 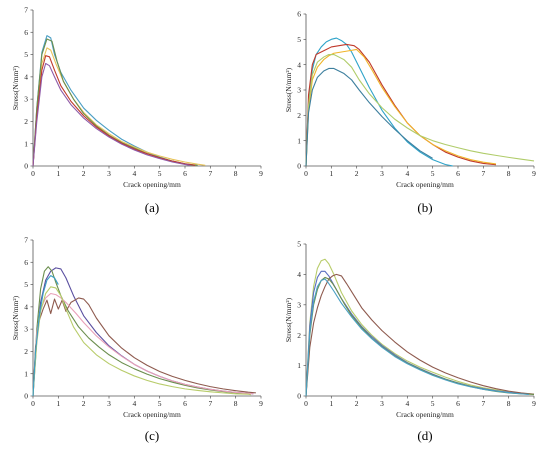 What do you see at coordinates (424, 435) in the screenshot?
I see `panel-label: (d)` at bounding box center [424, 435].